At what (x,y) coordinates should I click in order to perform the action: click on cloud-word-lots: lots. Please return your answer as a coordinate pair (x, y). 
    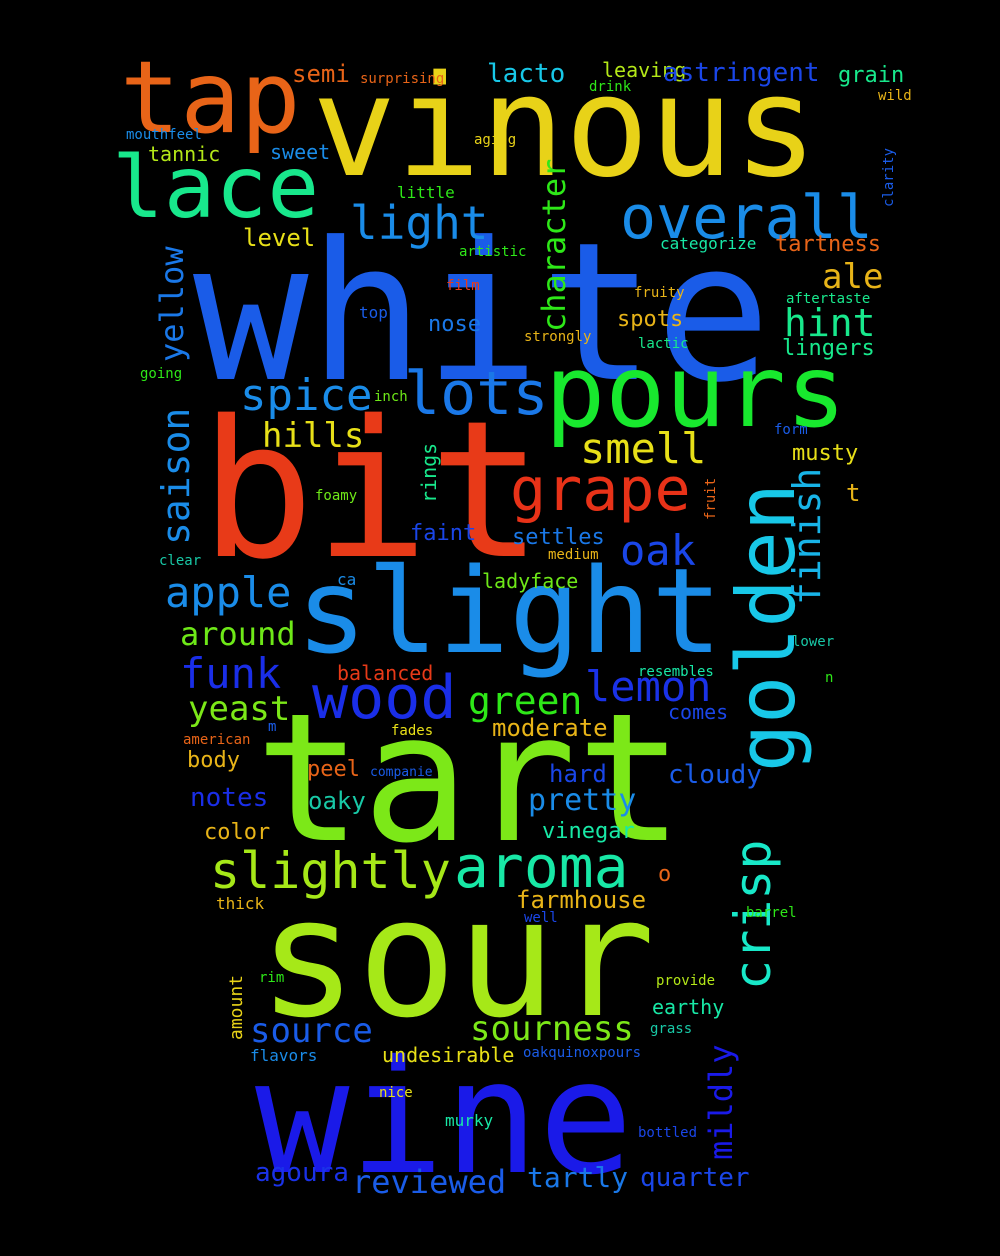
    Looking at the image, I should click on (476, 394).